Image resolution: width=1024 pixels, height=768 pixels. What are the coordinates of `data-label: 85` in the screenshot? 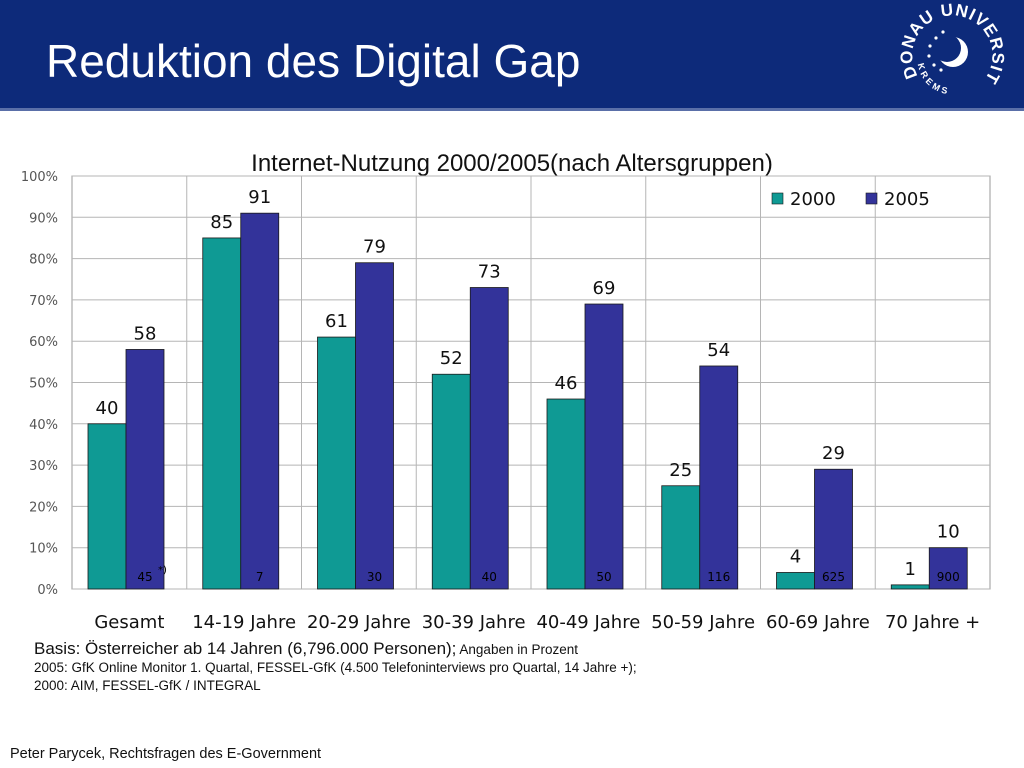 It's located at (221, 222).